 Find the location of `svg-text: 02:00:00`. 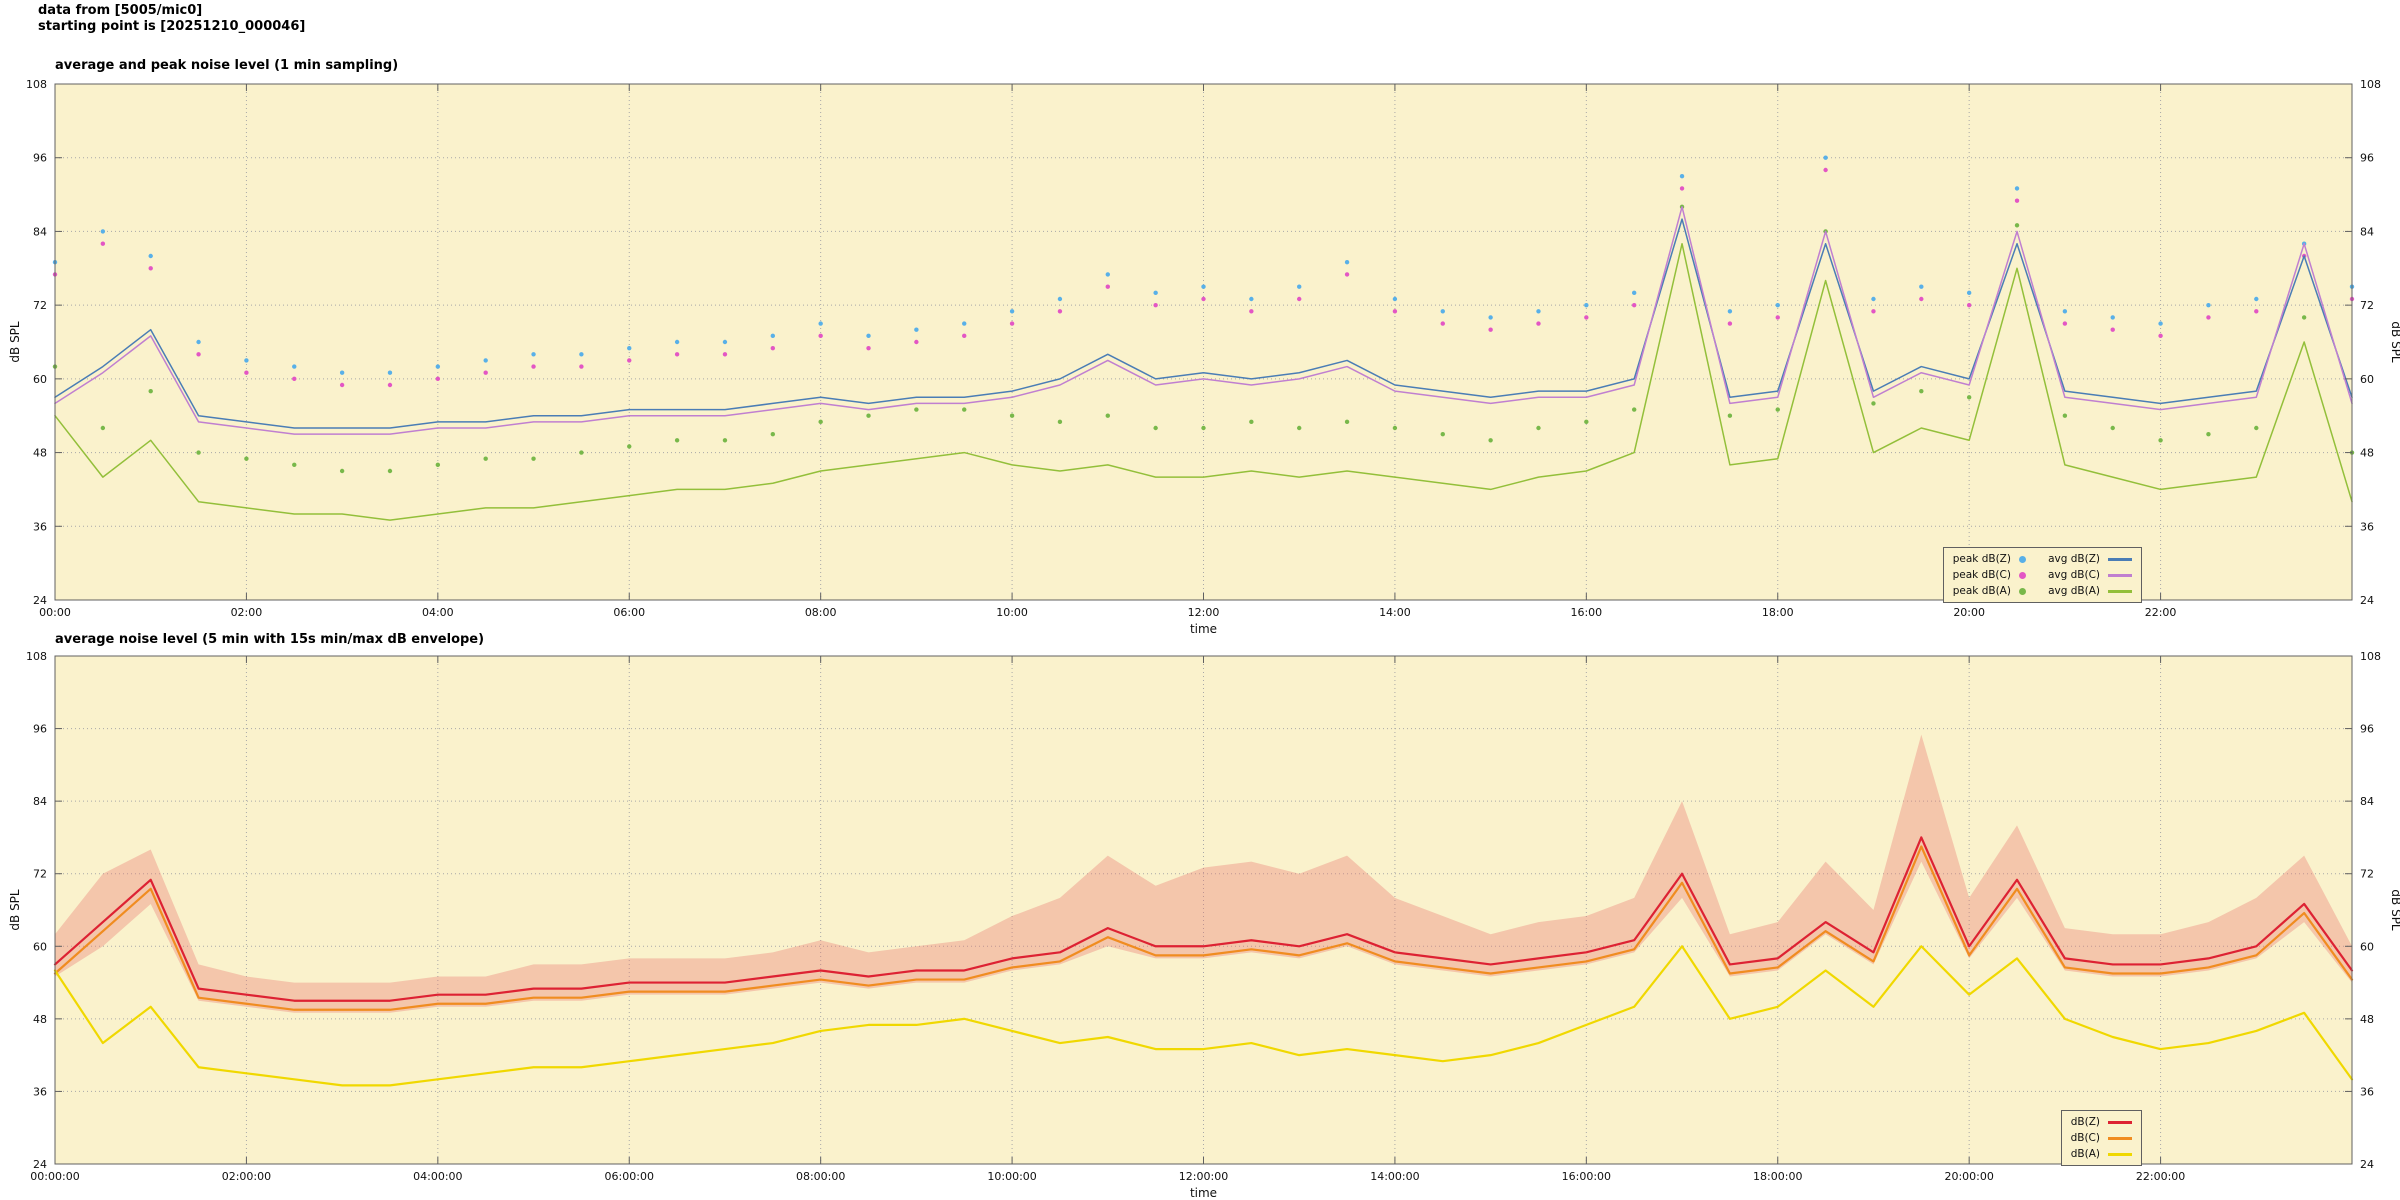

svg-text: 02:00:00 is located at coordinates (246, 1176).